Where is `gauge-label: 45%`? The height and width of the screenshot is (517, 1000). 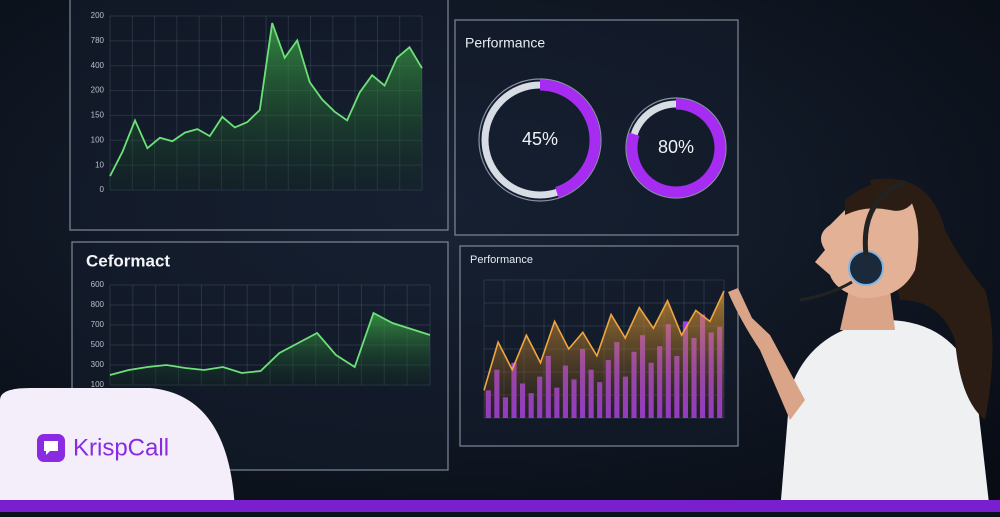 gauge-label: 45% is located at coordinates (540, 139).